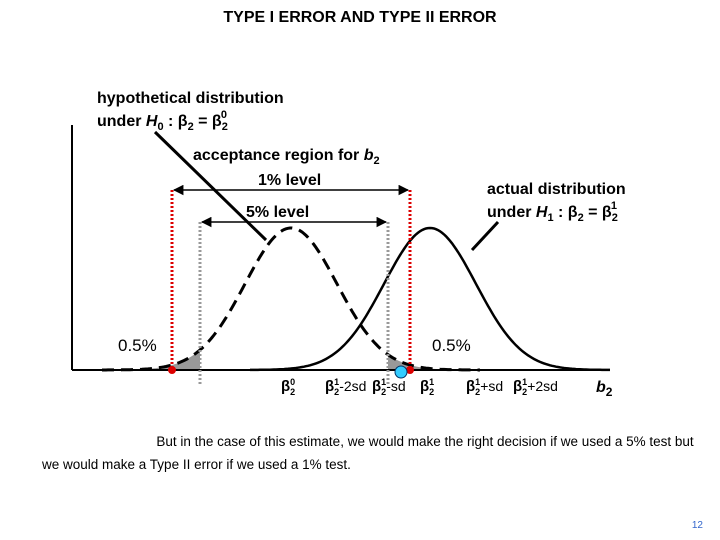 This screenshot has height=540, width=720. Describe the element at coordinates (278, 155) in the screenshot. I see `text: acceptance region for` at that location.